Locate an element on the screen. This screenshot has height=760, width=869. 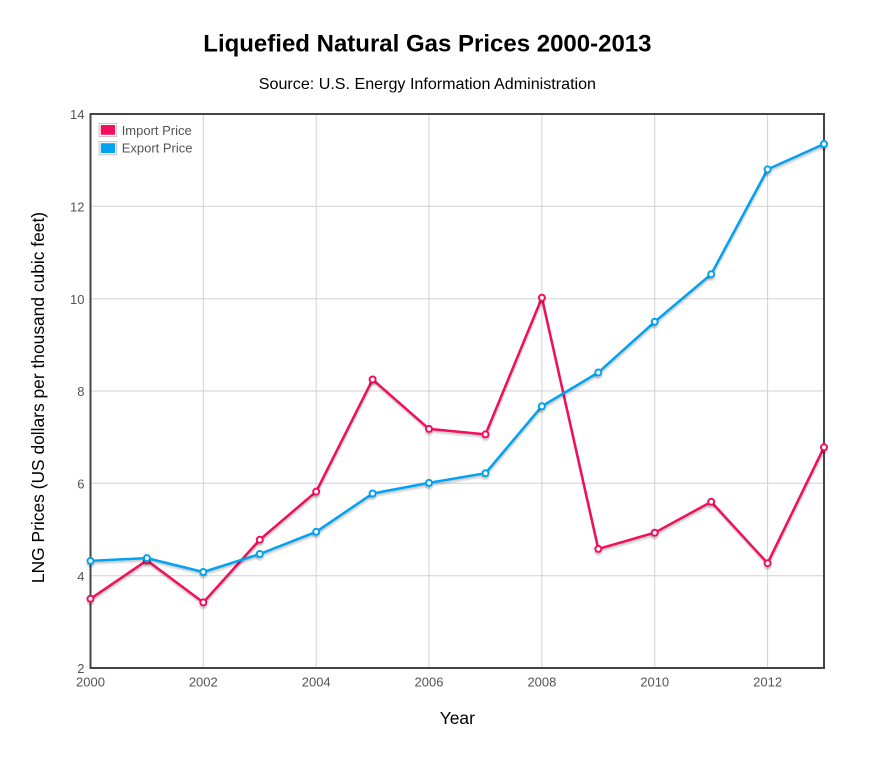
svg-text: Export Price is located at coordinates (157, 148).